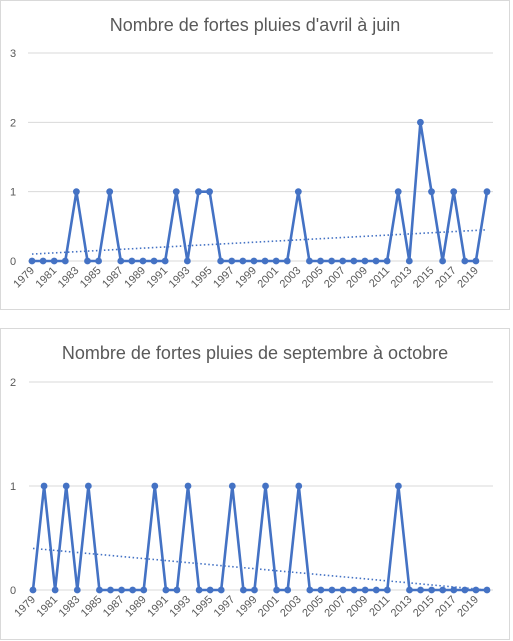 The width and height of the screenshot is (513, 641). What do you see at coordinates (25, 607) in the screenshot?
I see `x-tick-label: 1979` at bounding box center [25, 607].